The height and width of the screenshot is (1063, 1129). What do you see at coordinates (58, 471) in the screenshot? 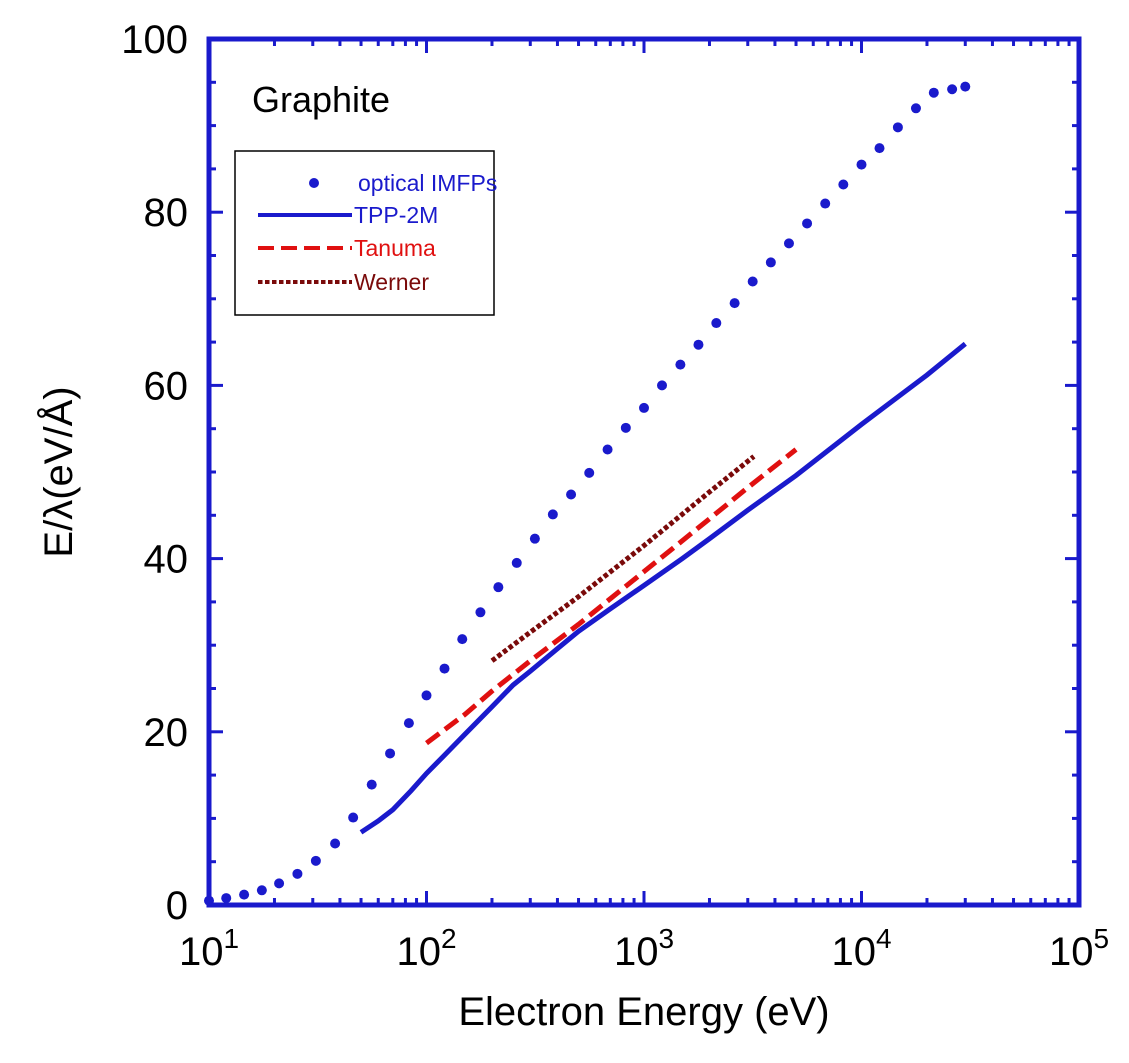
I see `y-axis-title: E/λ(eV/Å)` at bounding box center [58, 471].